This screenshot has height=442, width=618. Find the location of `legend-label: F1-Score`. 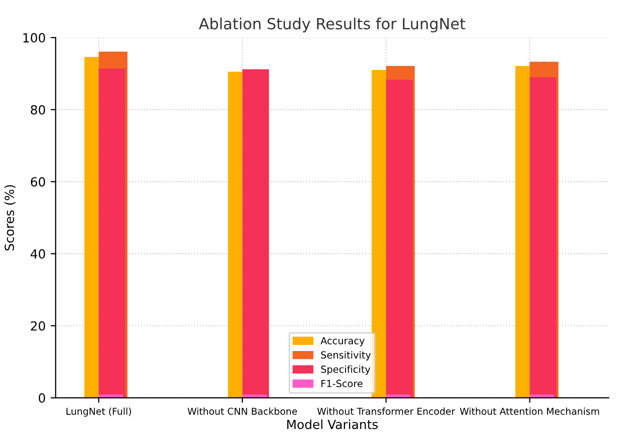

legend-label: F1-Score is located at coordinates (341, 384).